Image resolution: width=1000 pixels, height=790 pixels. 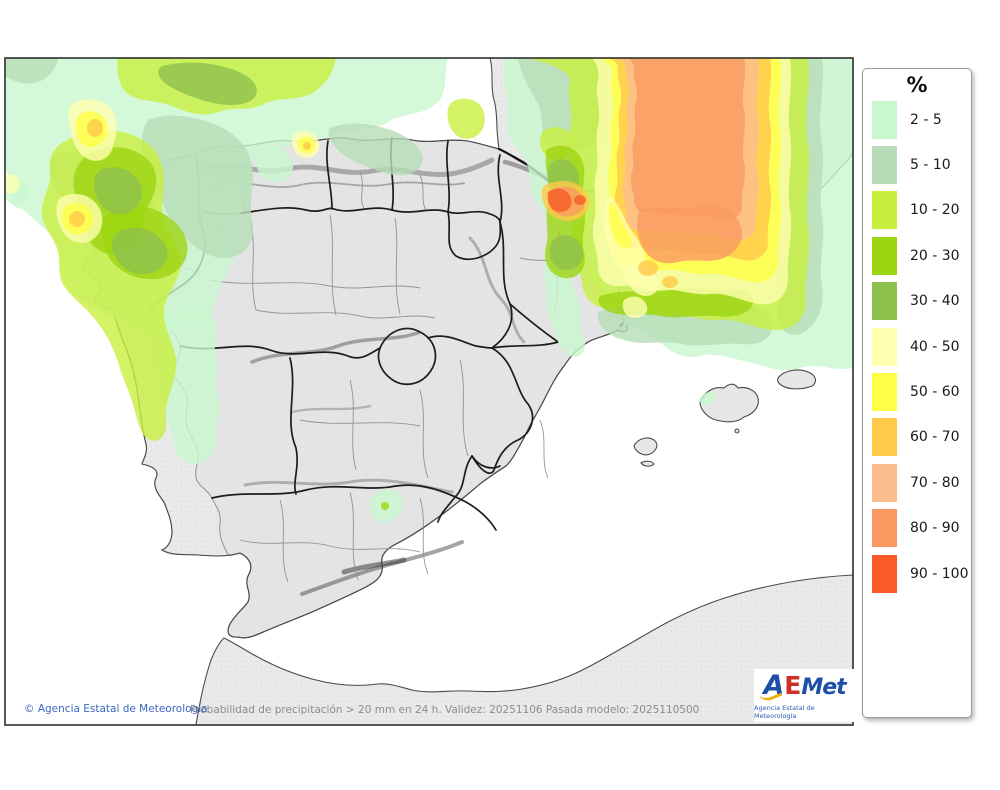 What do you see at coordinates (930, 165) in the screenshot?
I see `legend-label: 5 - 10` at bounding box center [930, 165].